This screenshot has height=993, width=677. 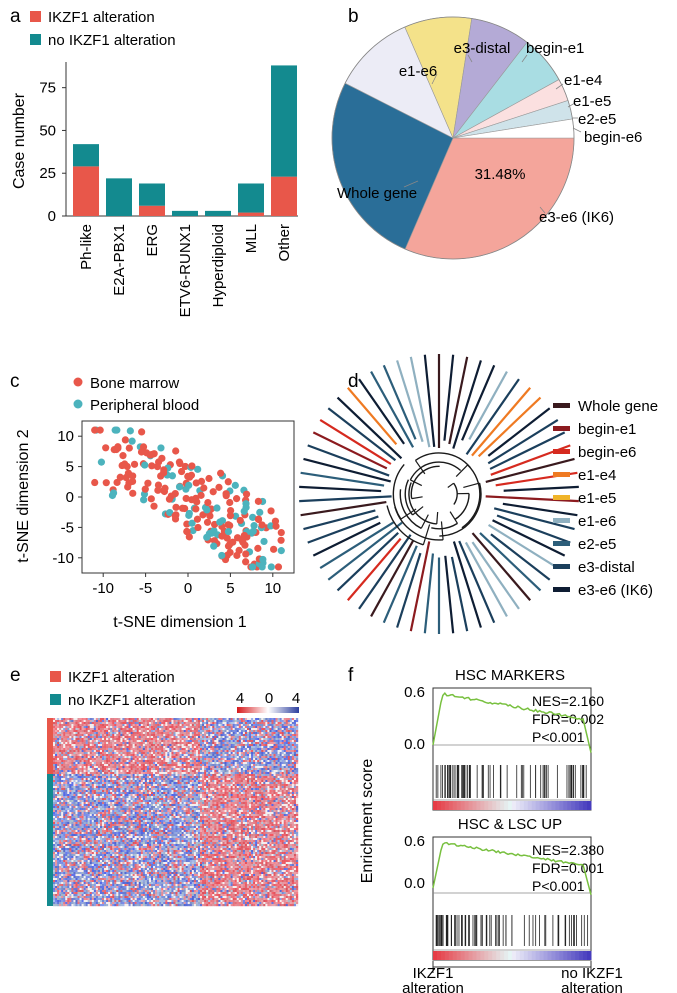 I want to click on dendrogram-leaf, so click(x=392, y=409).